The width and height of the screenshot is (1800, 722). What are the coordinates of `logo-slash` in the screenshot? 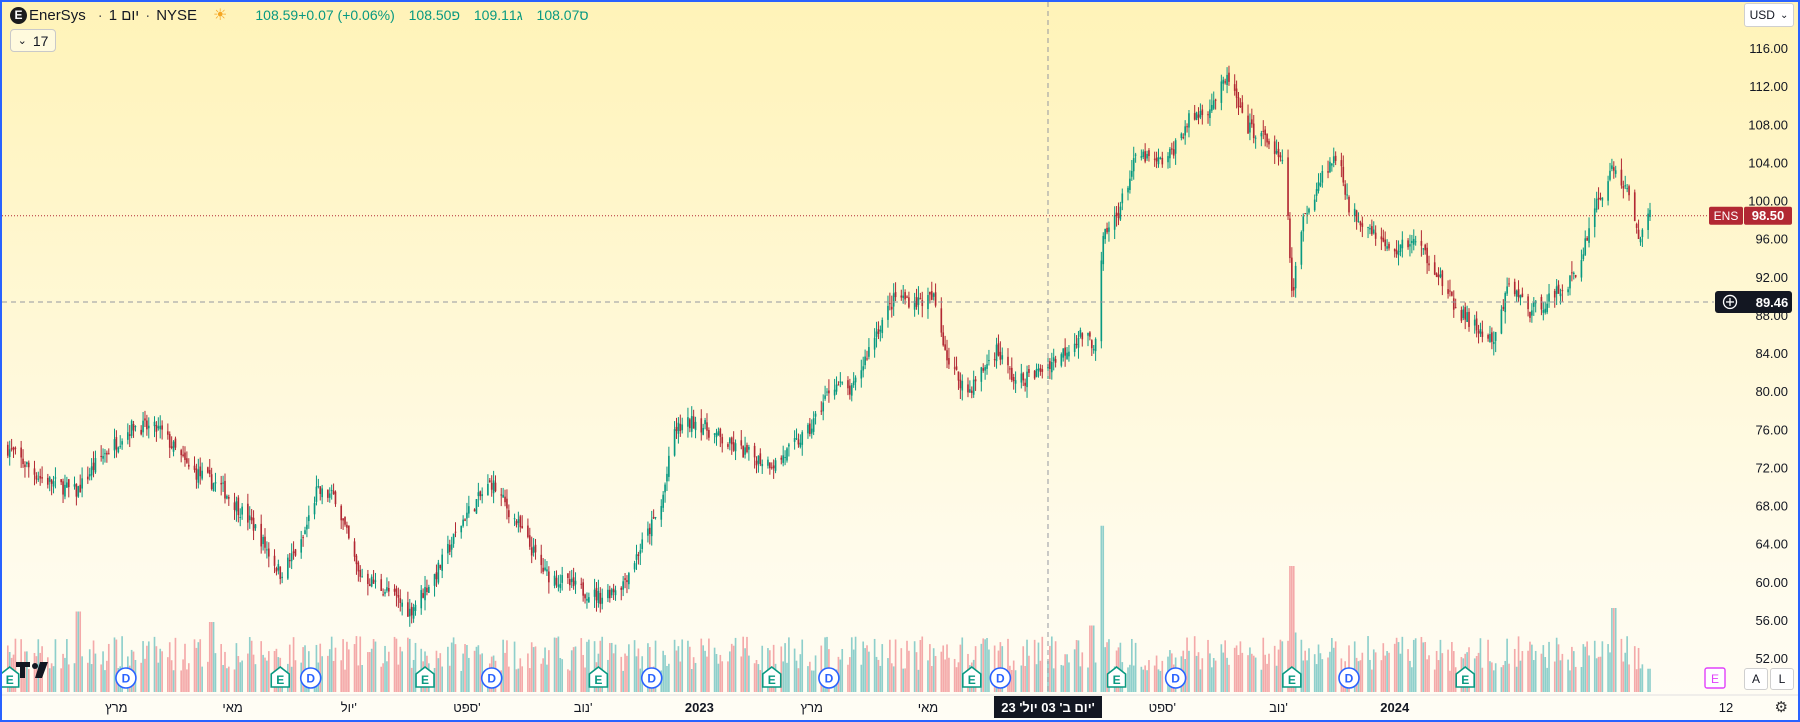 It's located at (41, 670).